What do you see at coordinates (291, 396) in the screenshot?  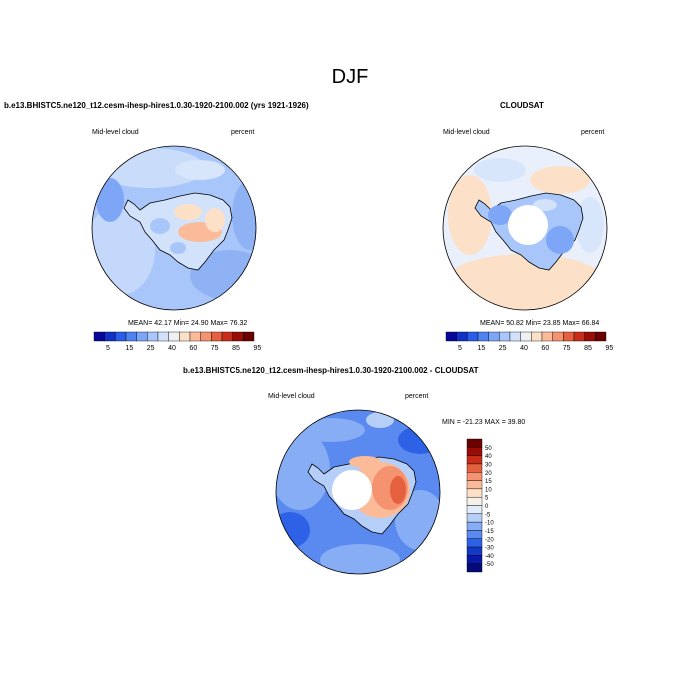 I see `panel-3-variable-label: Mid-level cloud` at bounding box center [291, 396].